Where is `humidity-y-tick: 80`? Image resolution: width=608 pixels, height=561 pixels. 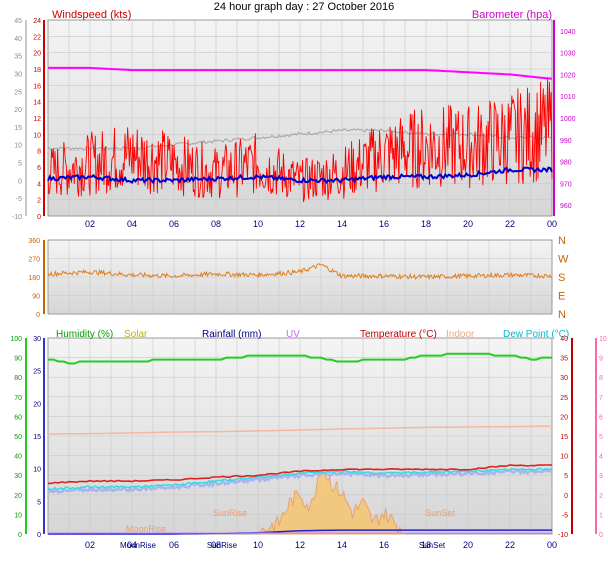
humidity-y-tick: 80 is located at coordinates (18, 378).